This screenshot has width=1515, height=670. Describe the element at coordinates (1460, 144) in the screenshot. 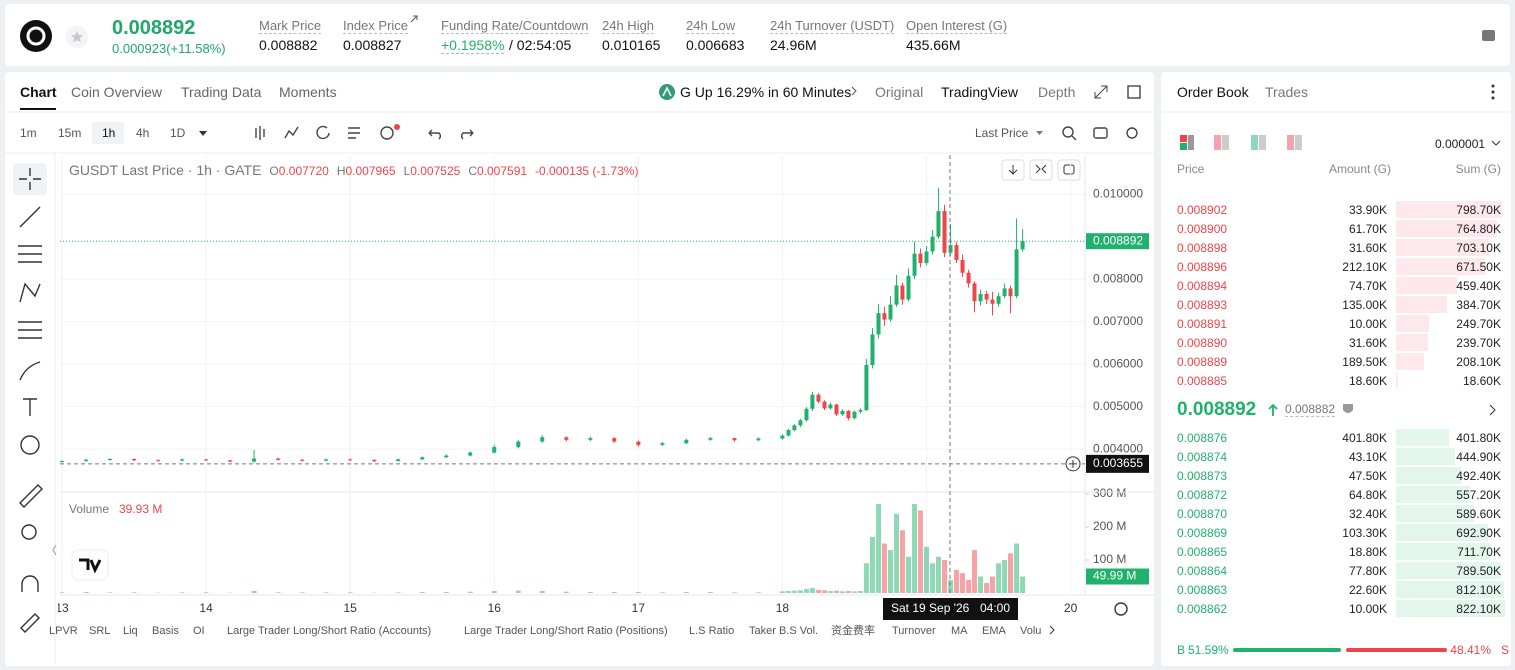

I see `precision: 0.000001` at that location.